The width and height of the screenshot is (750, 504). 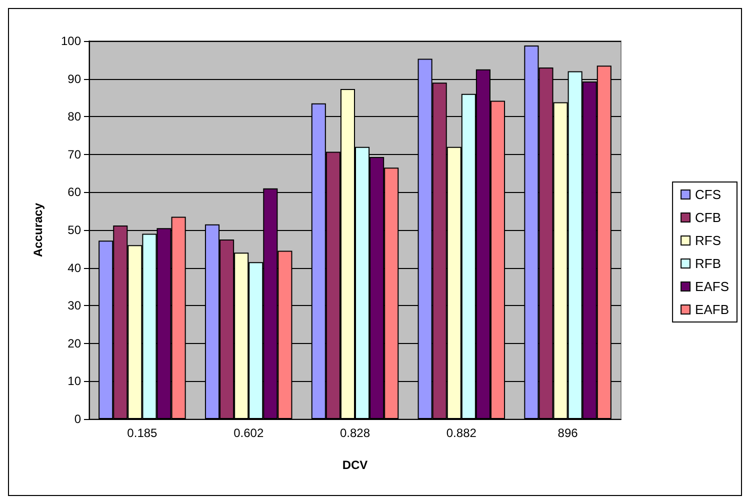 What do you see at coordinates (75, 79) in the screenshot?
I see `y-tick-label: 90` at bounding box center [75, 79].